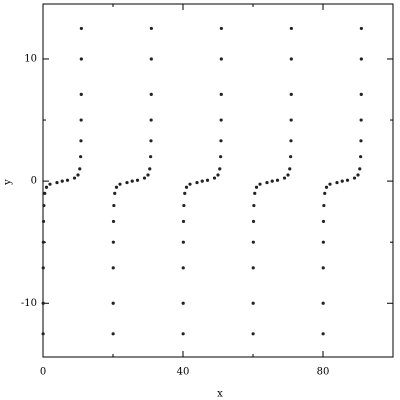 The image size is (400, 400). What do you see at coordinates (43, 372) in the screenshot?
I see `x-tick-label: 0` at bounding box center [43, 372].